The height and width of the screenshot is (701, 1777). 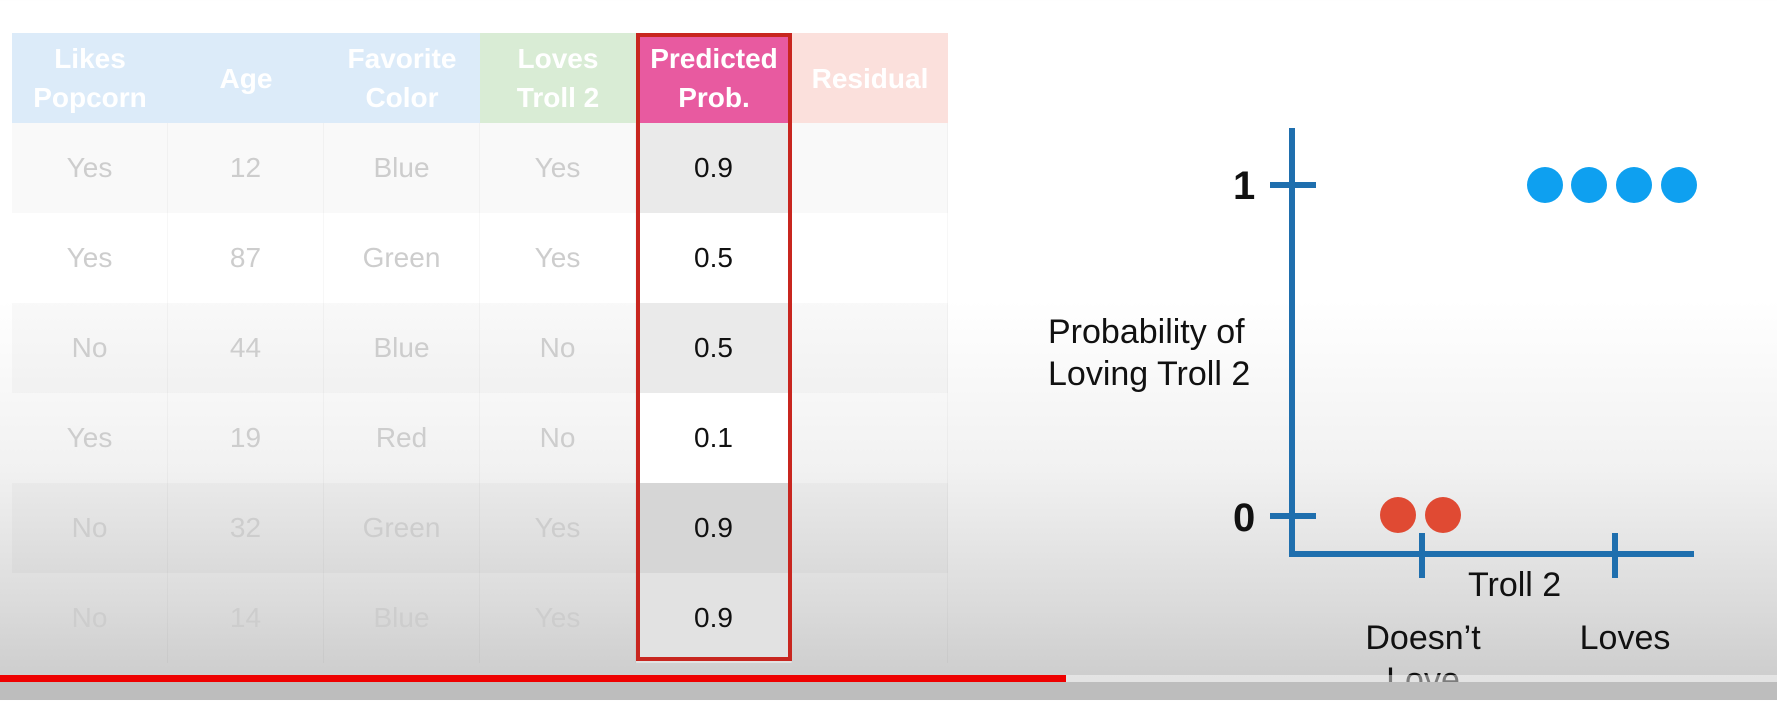 I want to click on video-progress-bar, so click(x=888, y=678).